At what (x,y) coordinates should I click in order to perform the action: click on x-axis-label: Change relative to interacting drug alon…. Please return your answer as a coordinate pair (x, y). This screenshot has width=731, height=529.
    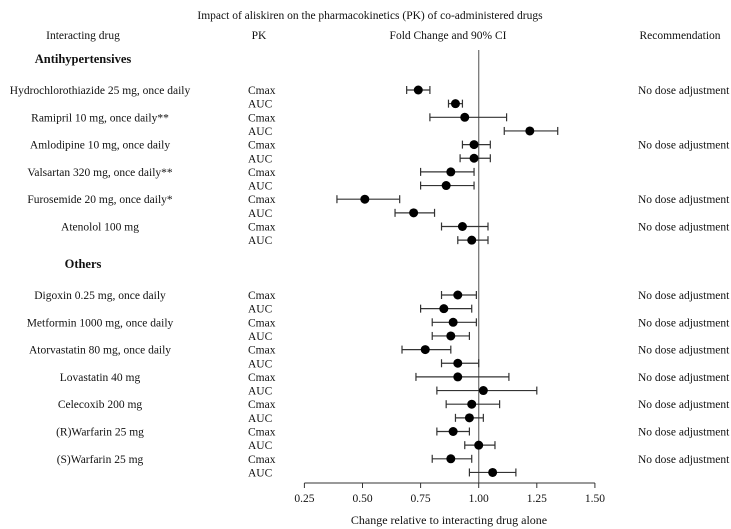
    Looking at the image, I should click on (449, 520).